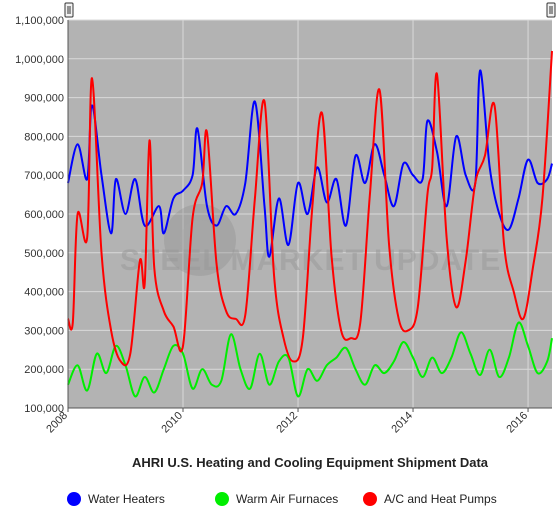  What do you see at coordinates (172, 423) in the screenshot?
I see `x-tick-label: 2010` at bounding box center [172, 423].